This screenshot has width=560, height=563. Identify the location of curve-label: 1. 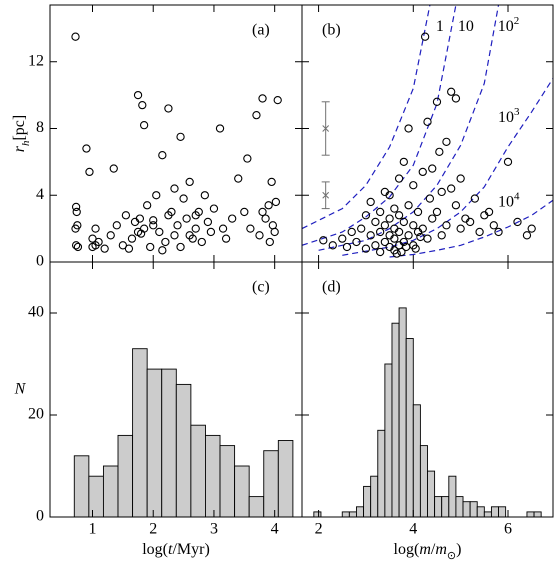
(440, 26).